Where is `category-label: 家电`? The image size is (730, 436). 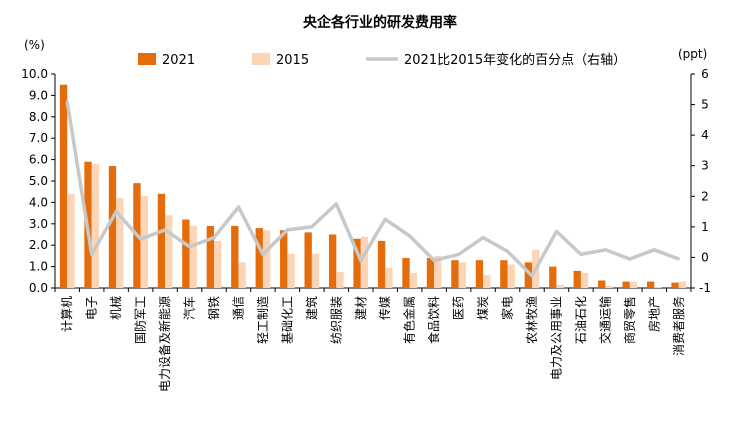 category-label: 家电 is located at coordinates (507, 308).